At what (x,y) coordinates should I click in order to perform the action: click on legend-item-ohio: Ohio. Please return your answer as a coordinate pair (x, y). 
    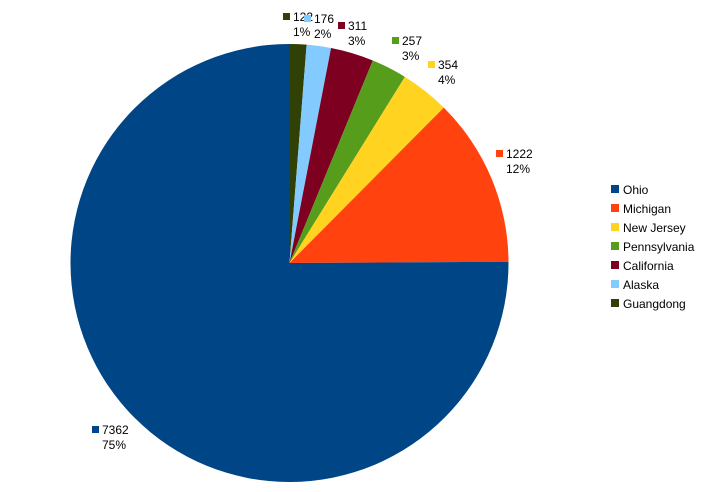
    Looking at the image, I should click on (630, 190).